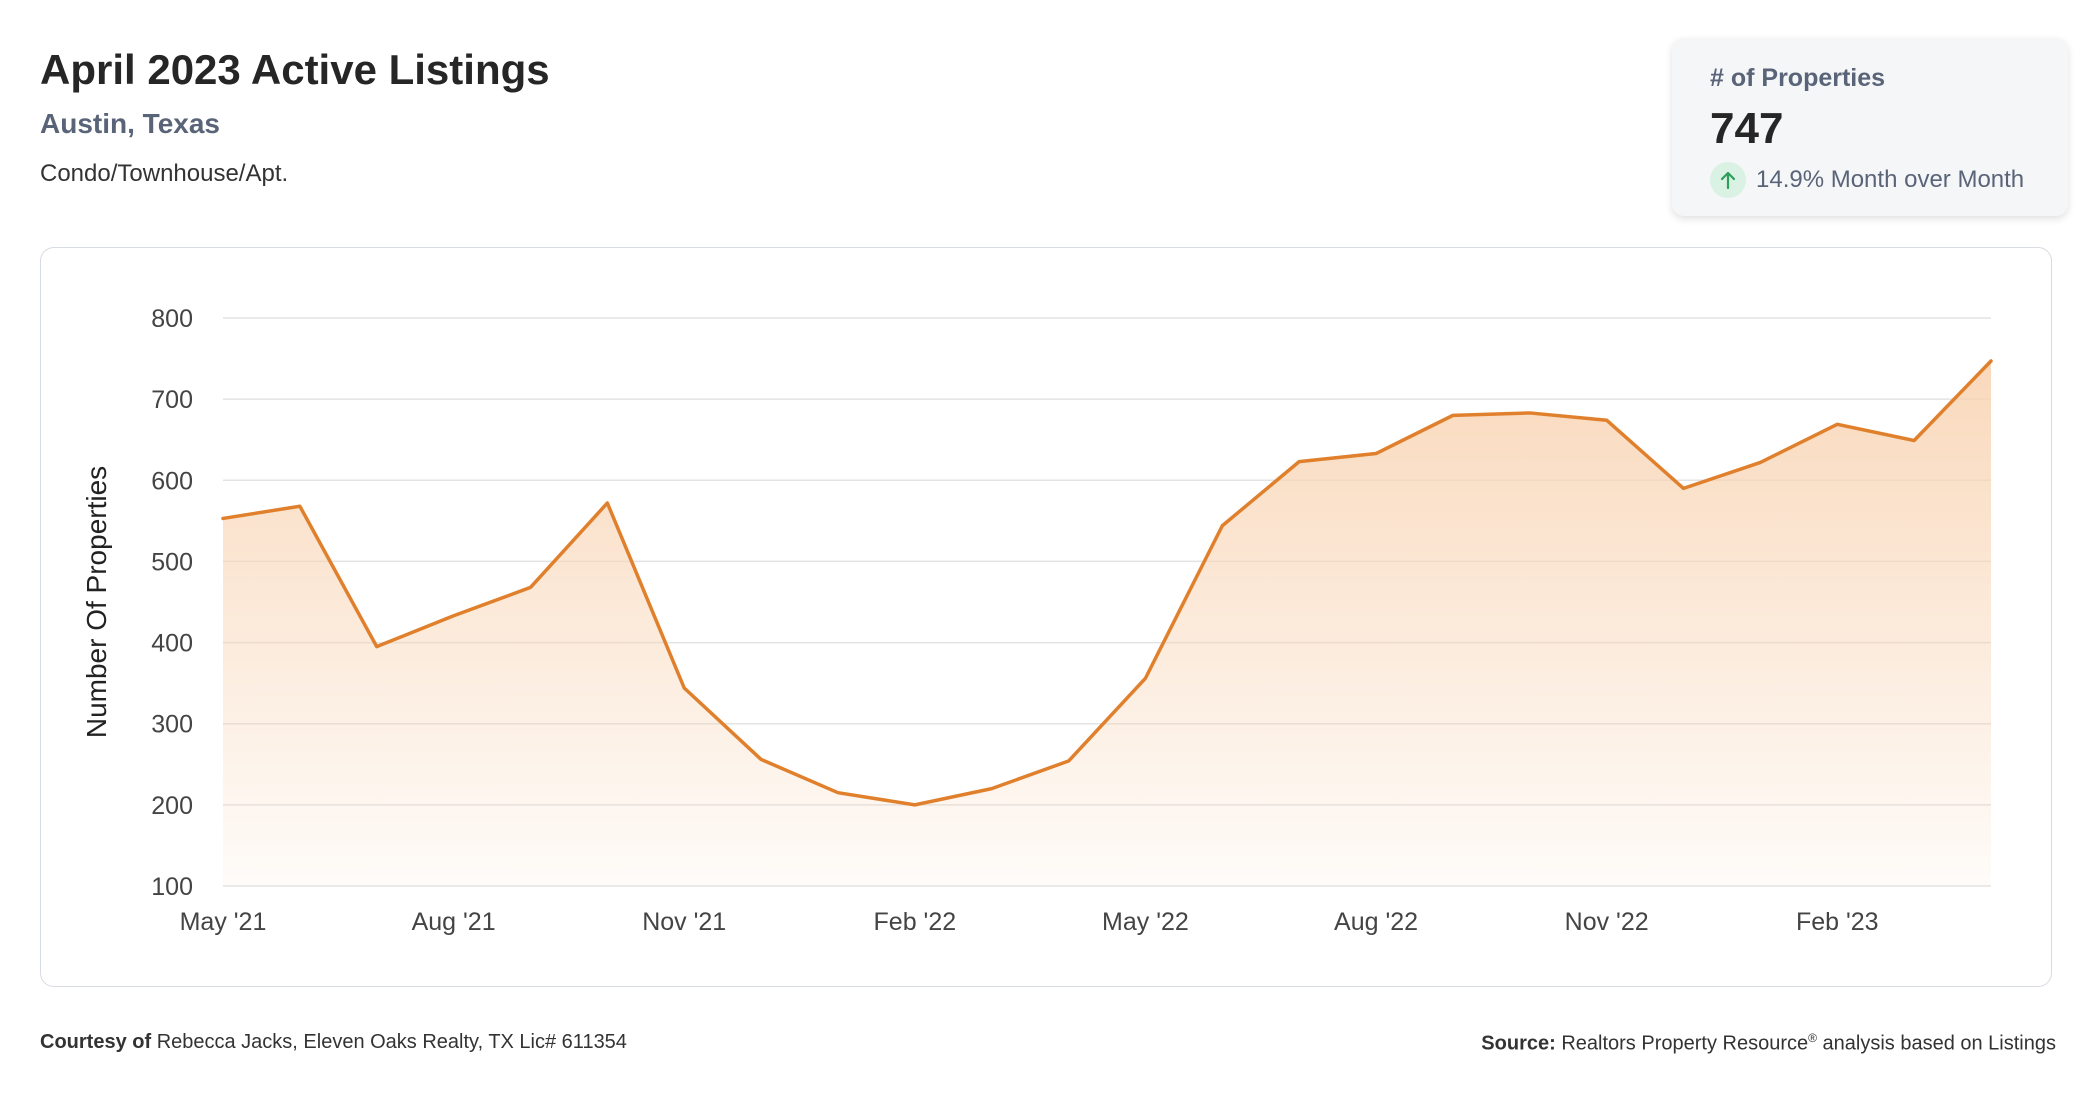 The width and height of the screenshot is (2096, 1100). Describe the element at coordinates (96, 602) in the screenshot. I see `y-axis-title: Number Of Properties` at that location.